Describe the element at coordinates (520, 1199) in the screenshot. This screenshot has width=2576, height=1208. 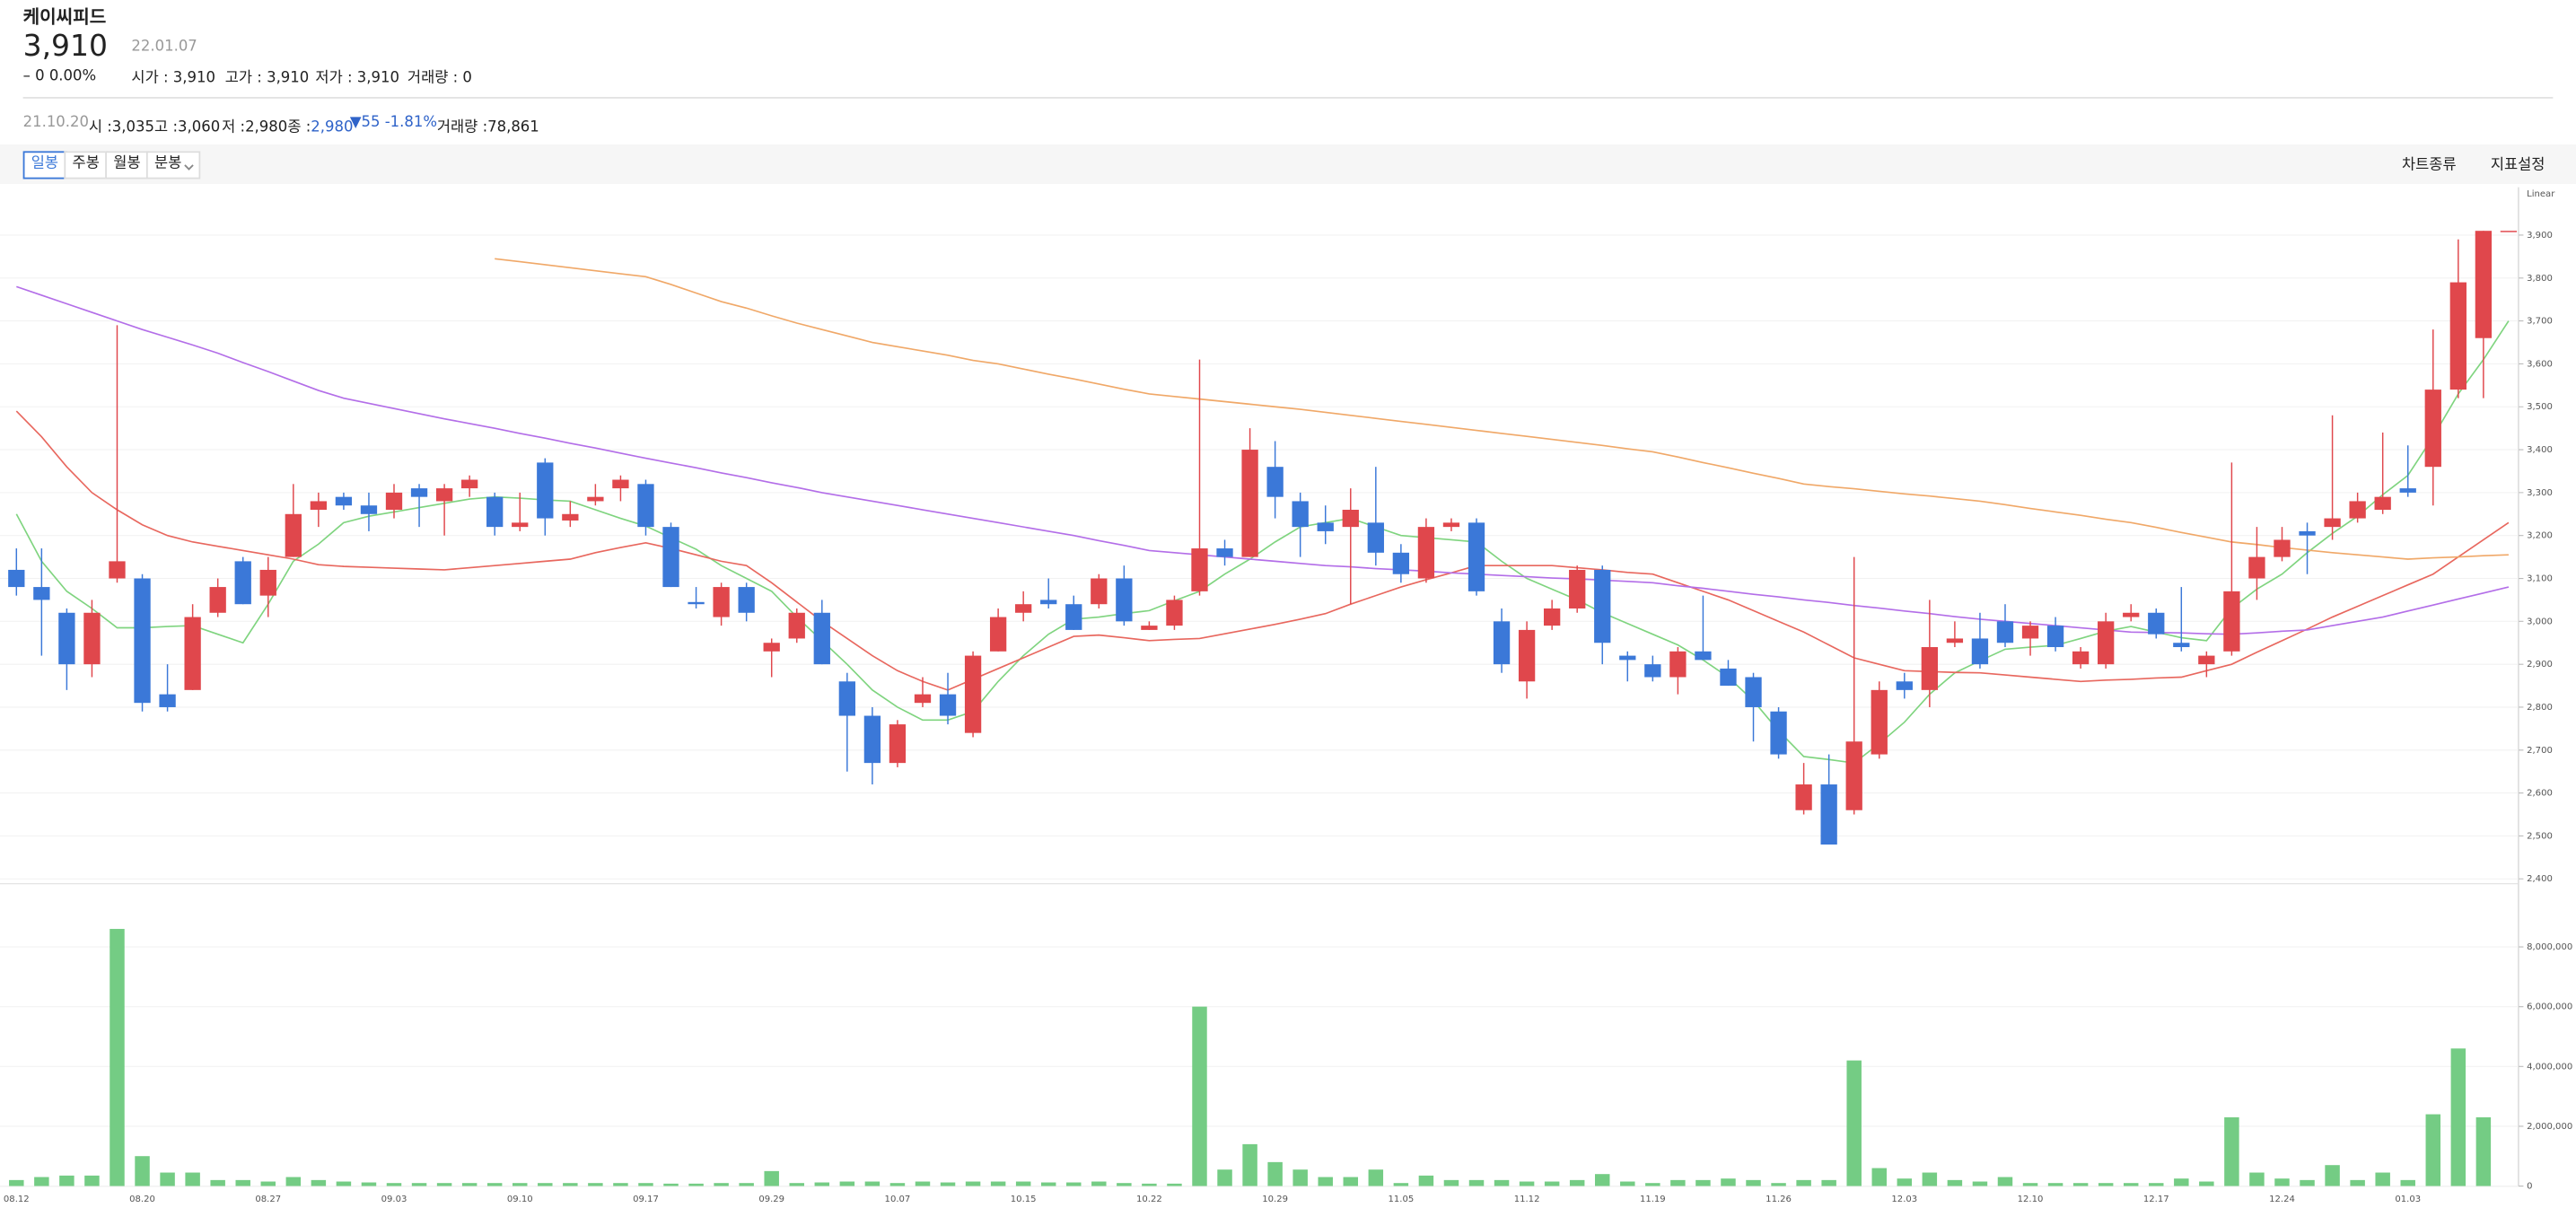
I see `x-tick-label: 09.10` at that location.